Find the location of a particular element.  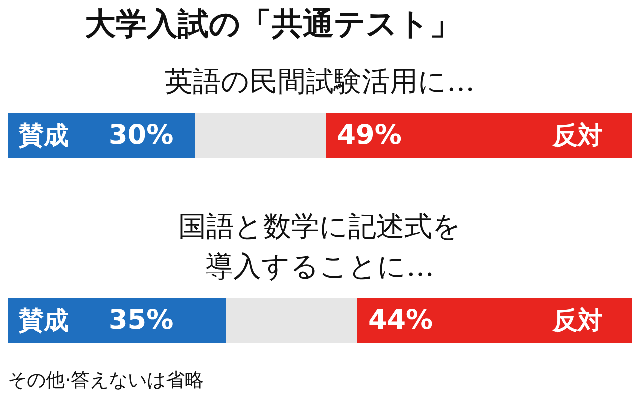

series-label: 賛成 is located at coordinates (43, 135).